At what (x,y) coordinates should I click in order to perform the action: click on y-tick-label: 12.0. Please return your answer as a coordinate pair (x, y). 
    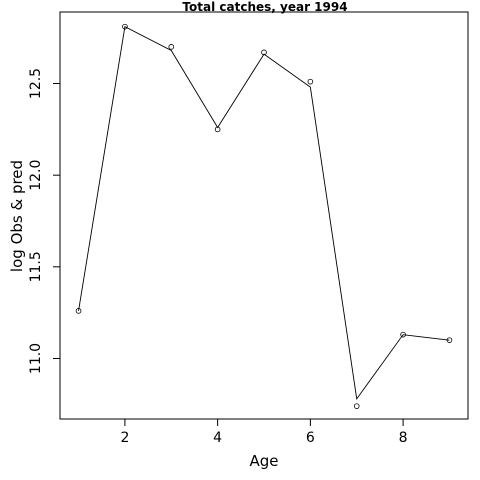
    Looking at the image, I should click on (36, 175).